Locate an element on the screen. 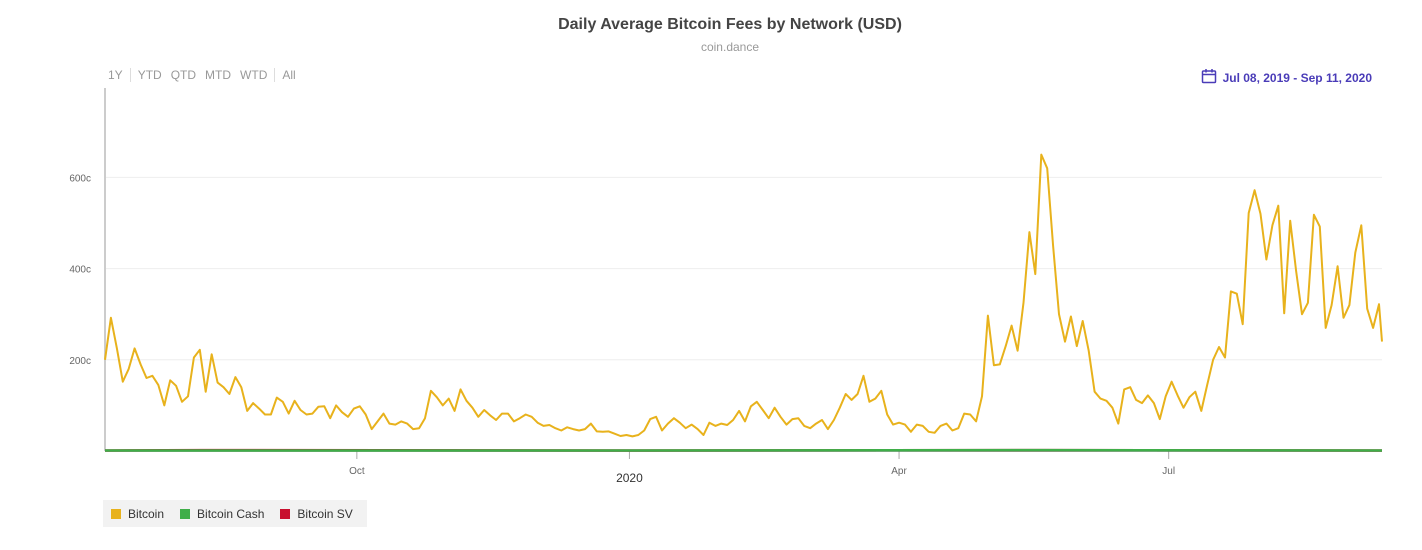 The height and width of the screenshot is (550, 1422). x-tick-label: Apr is located at coordinates (899, 471).